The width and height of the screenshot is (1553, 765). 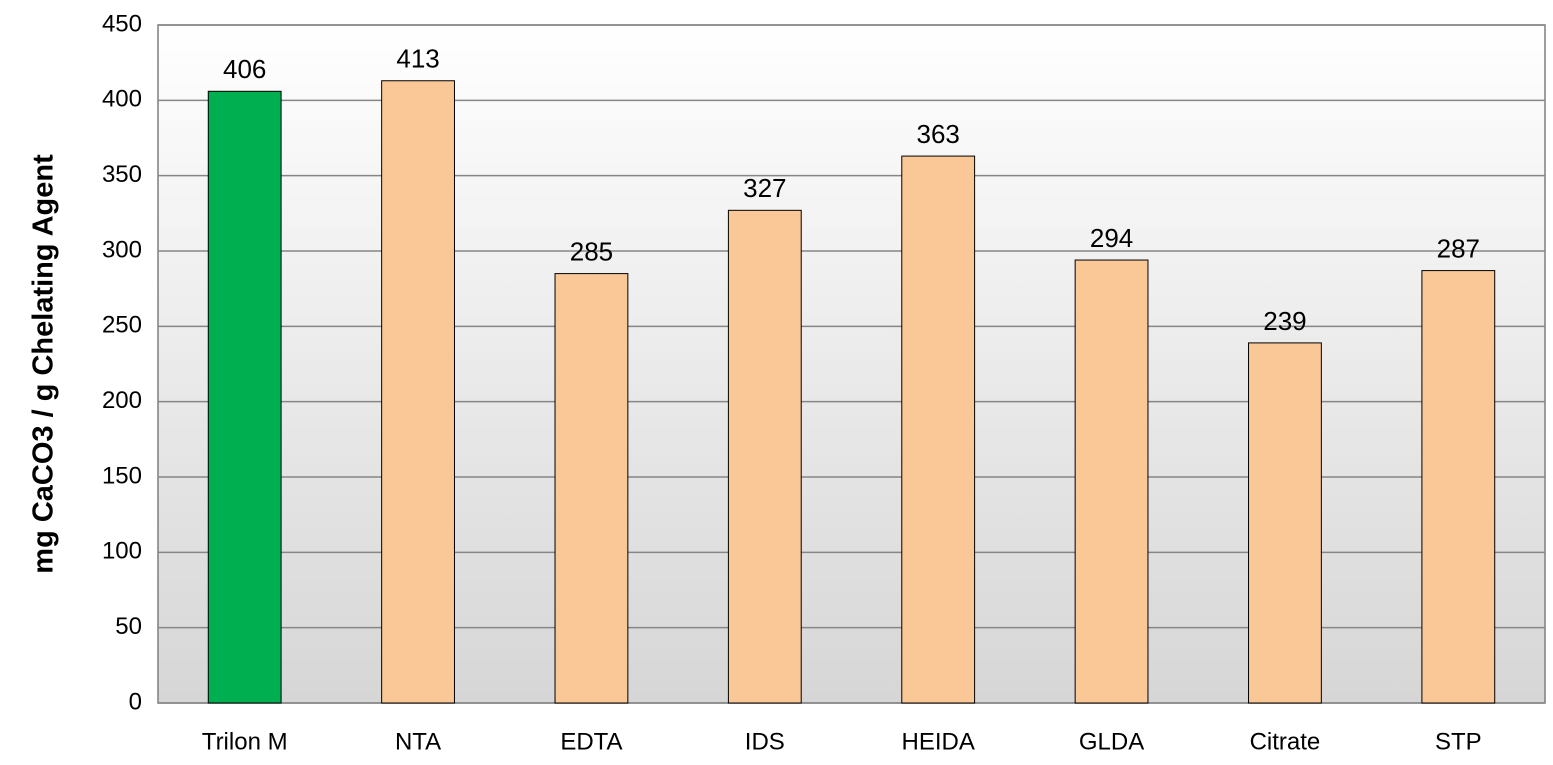 I want to click on y-tick-label: 100, so click(x=122, y=551).